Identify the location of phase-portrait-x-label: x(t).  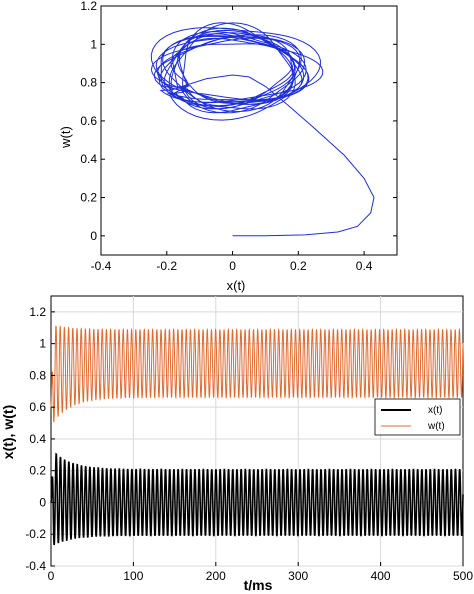
(236, 285).